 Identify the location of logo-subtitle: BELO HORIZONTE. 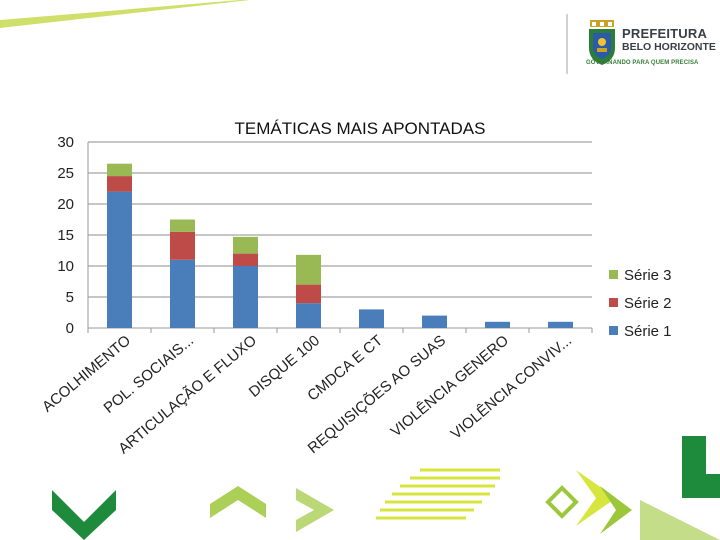
(669, 47).